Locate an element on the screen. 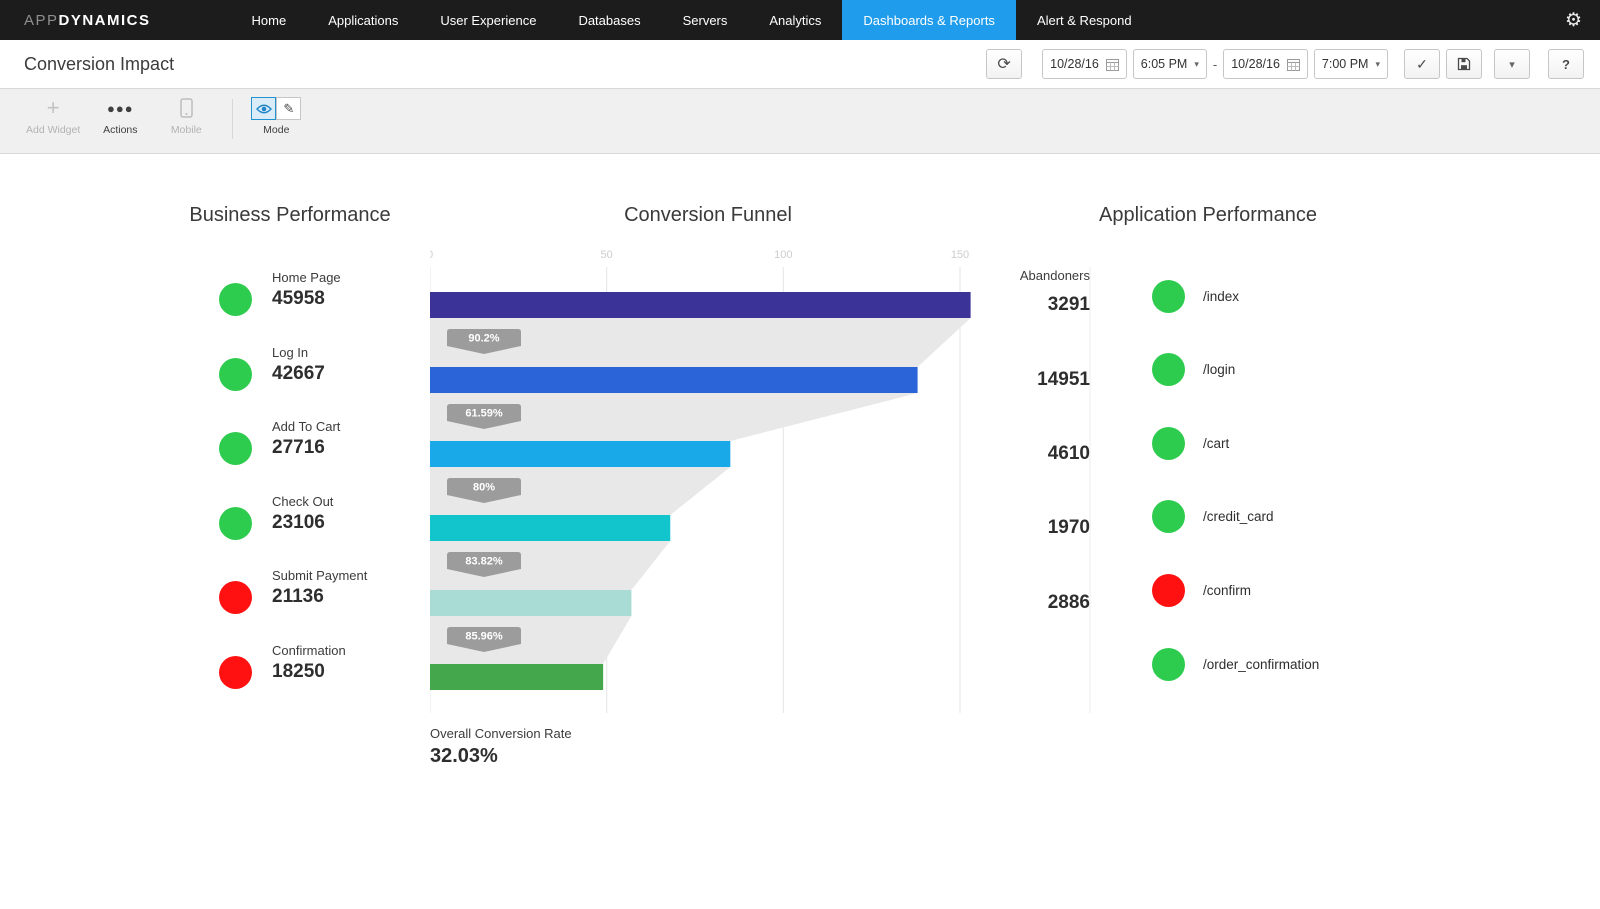 The image size is (1600, 909). refresh-button: ⟳ is located at coordinates (1004, 64).